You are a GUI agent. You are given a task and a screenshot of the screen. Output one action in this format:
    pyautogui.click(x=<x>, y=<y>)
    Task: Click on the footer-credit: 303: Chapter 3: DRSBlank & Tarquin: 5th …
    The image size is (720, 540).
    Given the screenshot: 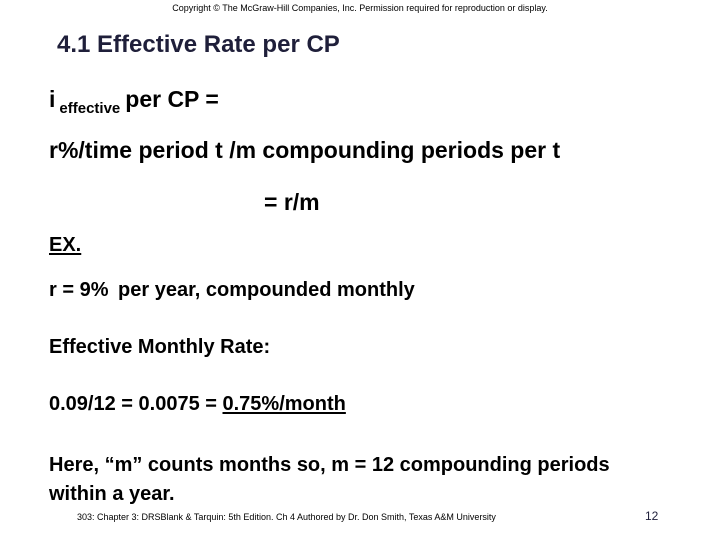 What is the action you would take?
    pyautogui.click(x=286, y=517)
    